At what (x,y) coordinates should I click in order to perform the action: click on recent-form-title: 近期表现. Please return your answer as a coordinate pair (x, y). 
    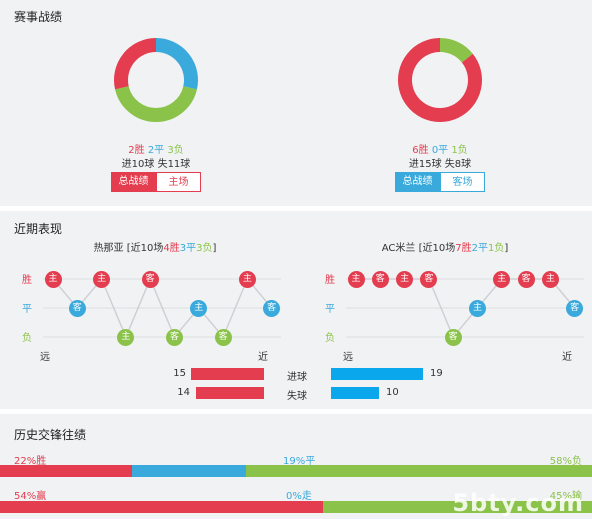
    Looking at the image, I should click on (38, 229).